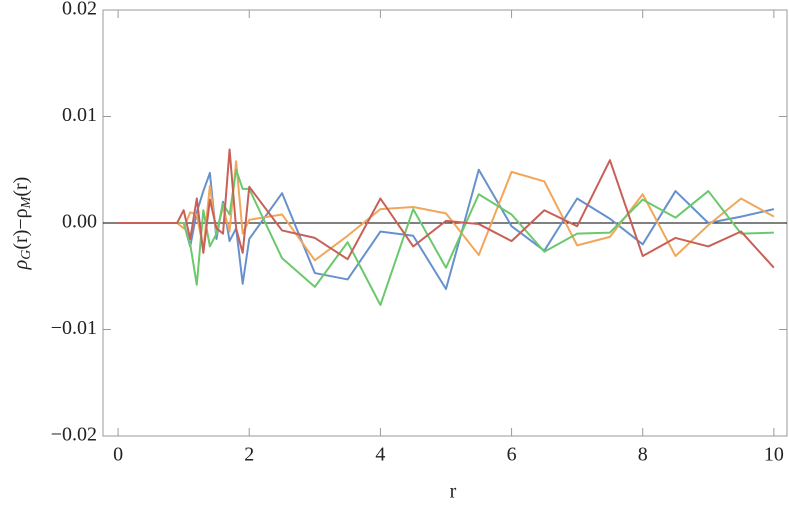  Describe the element at coordinates (453, 492) in the screenshot. I see `x-axis-label: r` at that location.